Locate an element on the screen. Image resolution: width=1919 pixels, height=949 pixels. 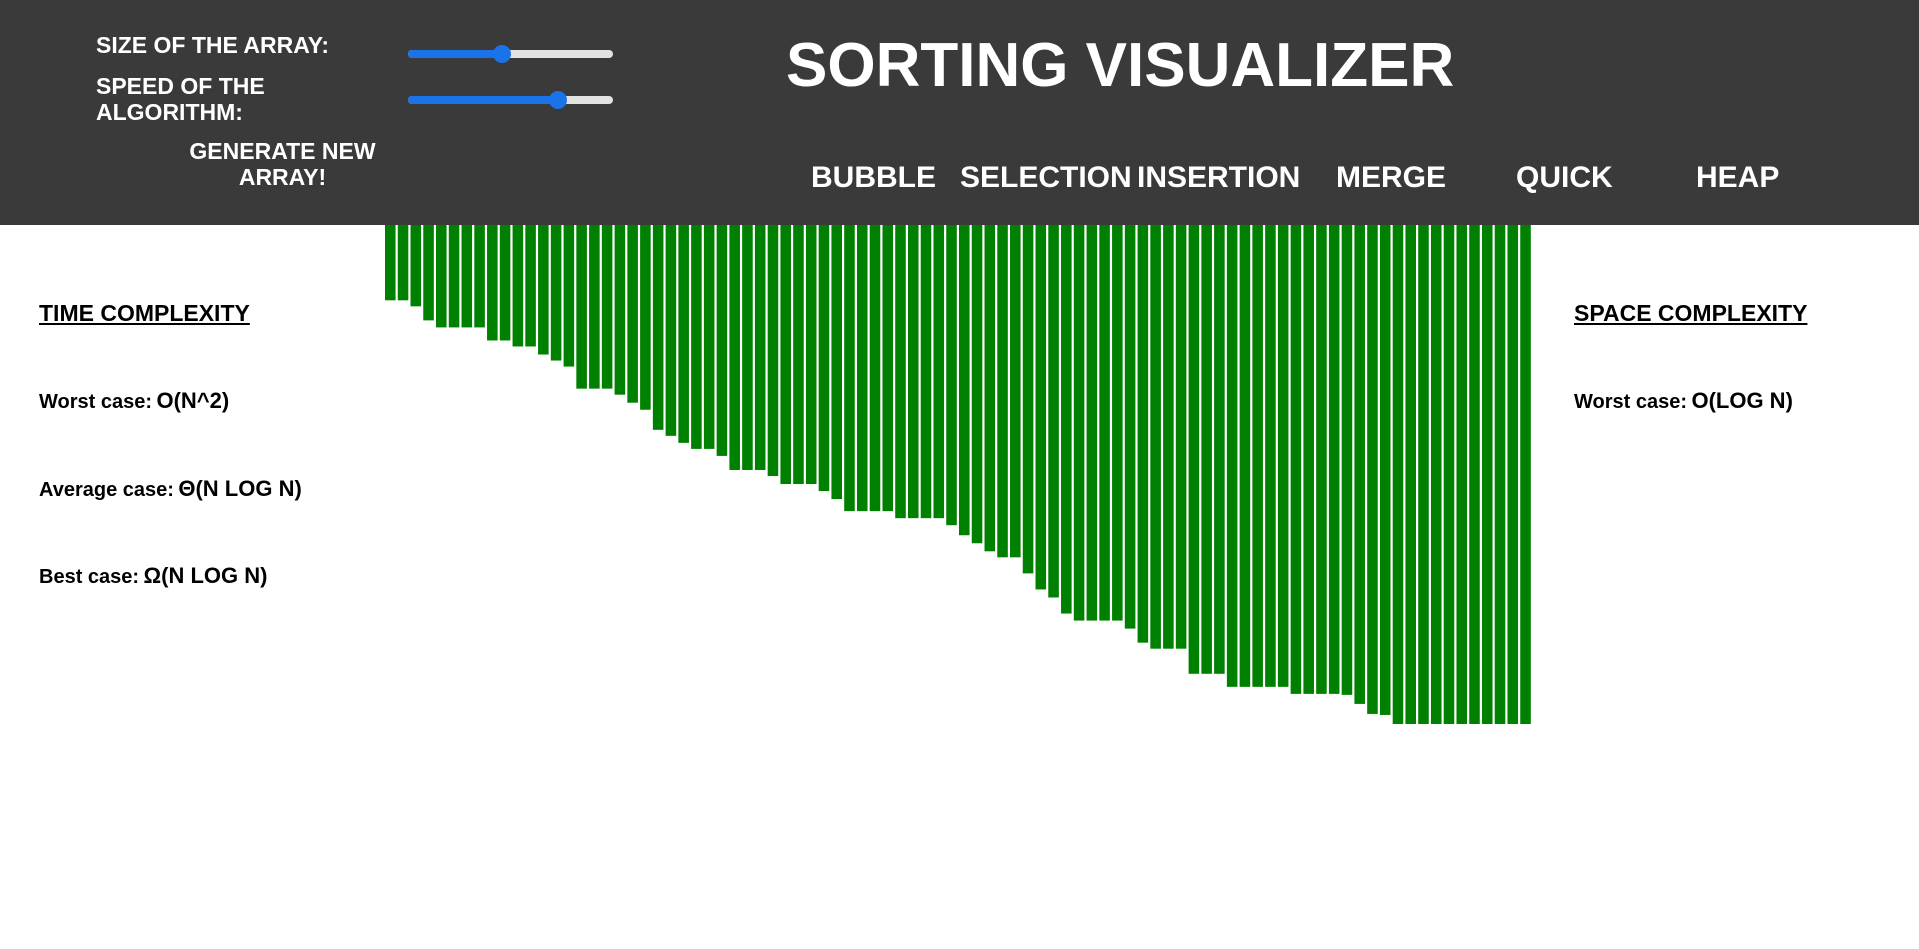
case-value: Ω(N LOG N) is located at coordinates (205, 575).